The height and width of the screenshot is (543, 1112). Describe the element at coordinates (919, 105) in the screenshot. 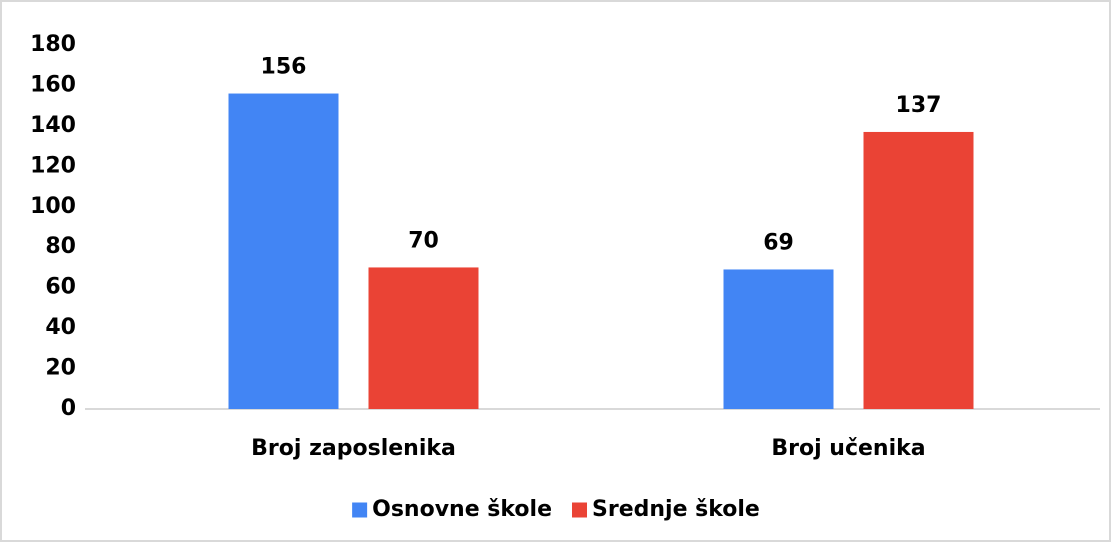

I see `data-label: 137` at that location.